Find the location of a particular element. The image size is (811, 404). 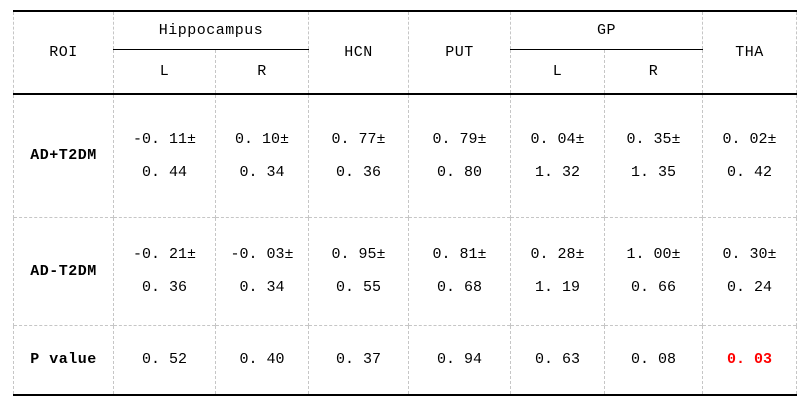

cell-adplus-tha: 0. 02± 0. 42 is located at coordinates (750, 155).